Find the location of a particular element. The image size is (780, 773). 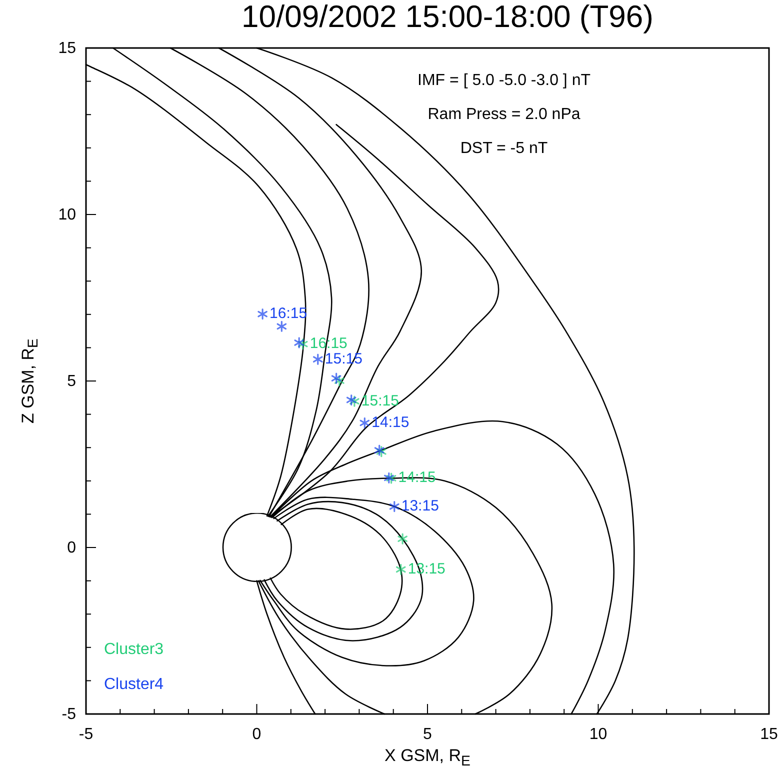

x-tick-label: 15 is located at coordinates (769, 734).